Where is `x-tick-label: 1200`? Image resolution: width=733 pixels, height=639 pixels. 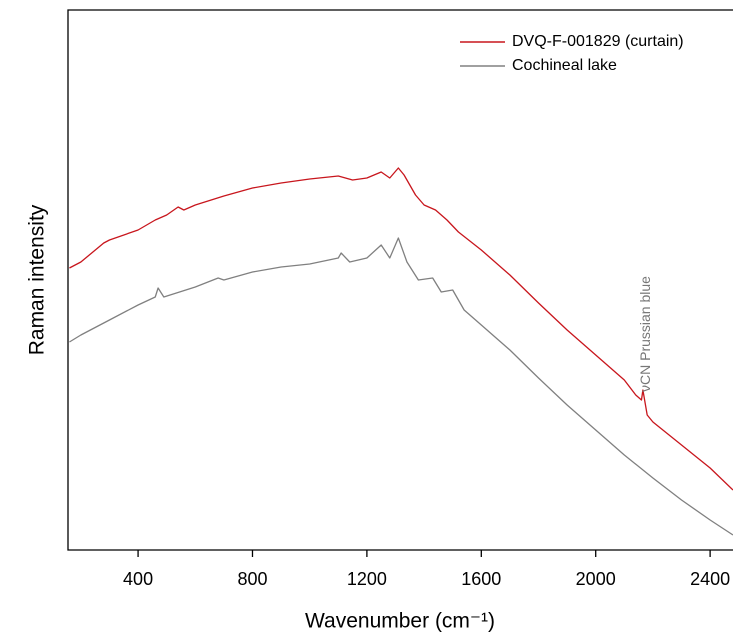 x-tick-label: 1200 is located at coordinates (367, 579).